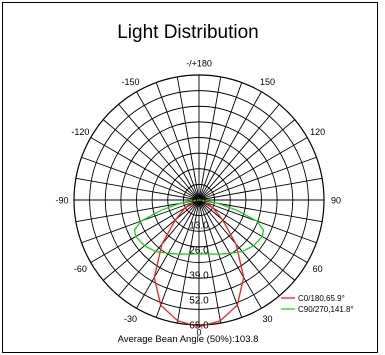 Image resolution: width=385 pixels, height=355 pixels. I want to click on angle-tick-label: 120, so click(317, 132).